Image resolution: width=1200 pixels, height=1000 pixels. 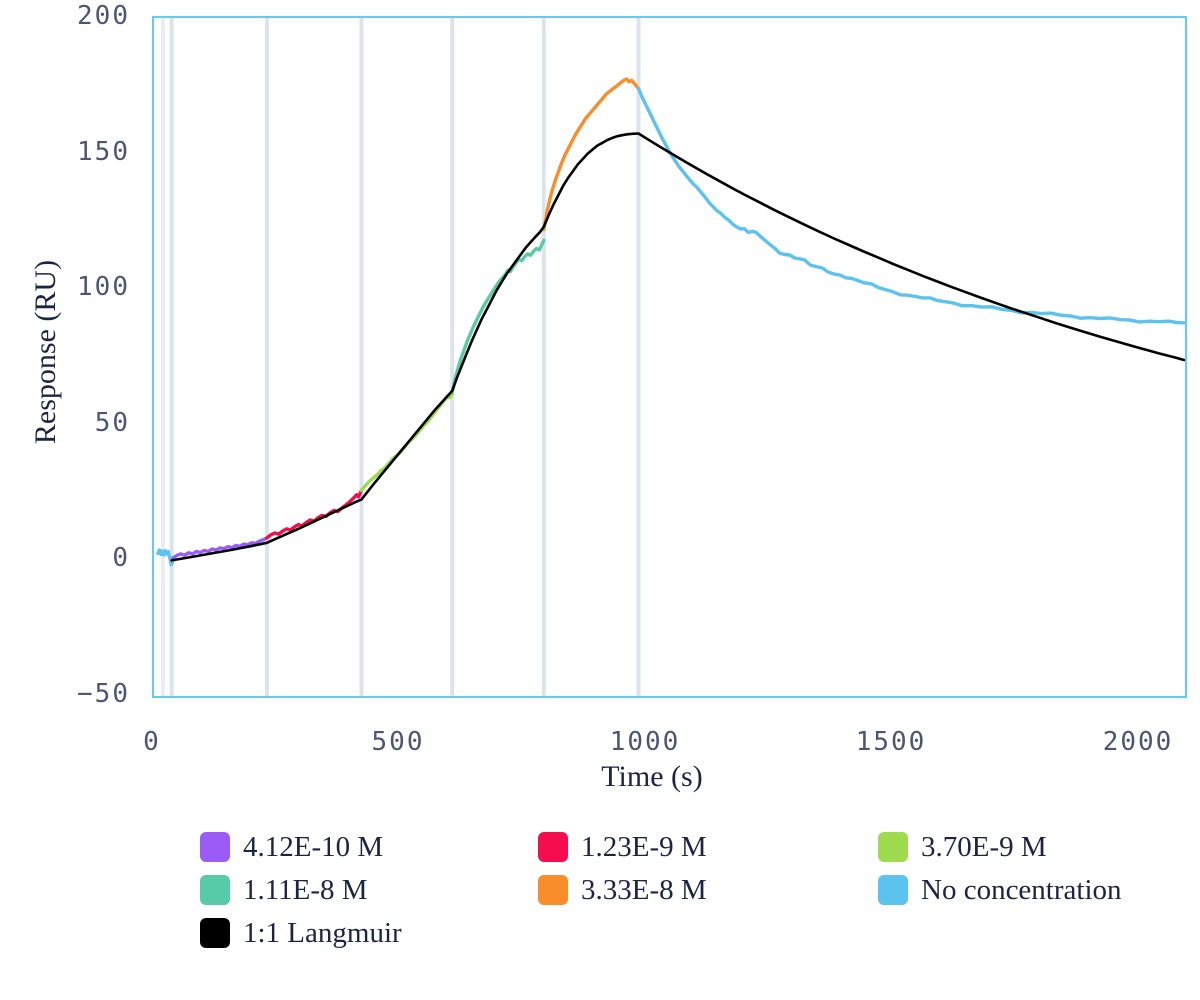 I want to click on x-axis-title: Time (s), so click(x=652, y=776).